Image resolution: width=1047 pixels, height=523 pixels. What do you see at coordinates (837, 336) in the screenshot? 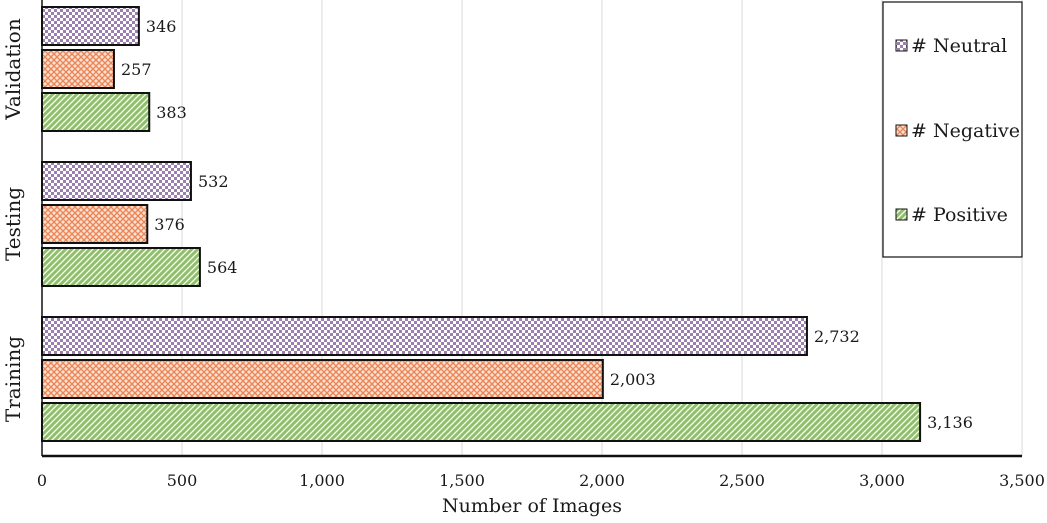
I see `data-label-training-neutral: 2,732` at bounding box center [837, 336].